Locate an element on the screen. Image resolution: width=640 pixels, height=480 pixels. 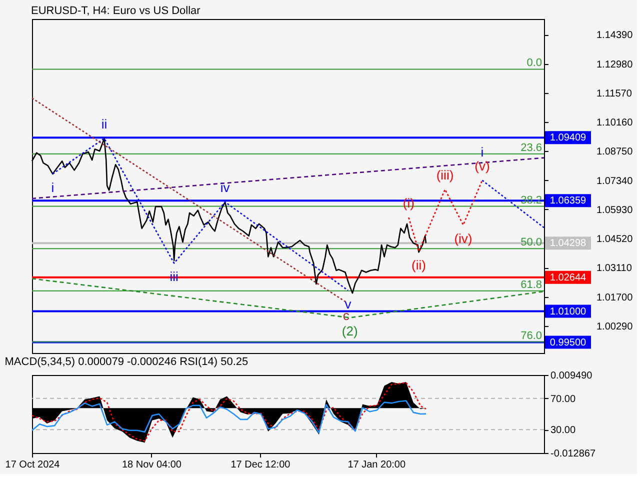
ref-line-label: 76.0 is located at coordinates (531, 336).